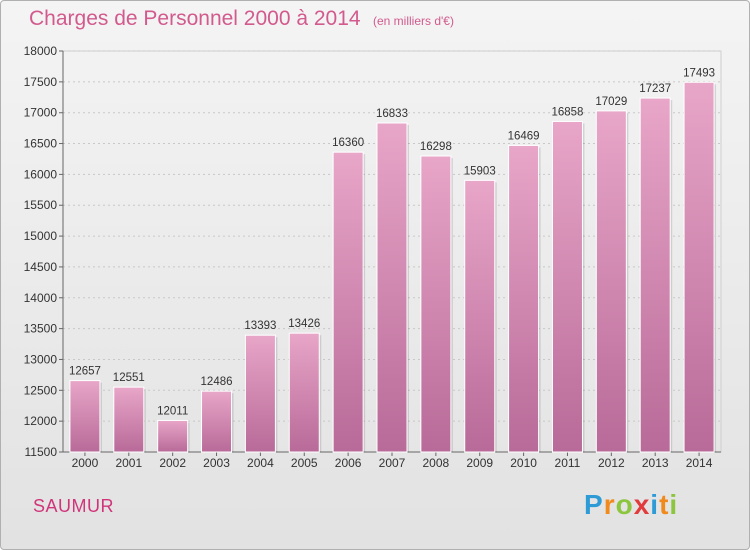 This screenshot has width=750, height=550. Describe the element at coordinates (436, 463) in the screenshot. I see `x-tick-label: 2008` at that location.